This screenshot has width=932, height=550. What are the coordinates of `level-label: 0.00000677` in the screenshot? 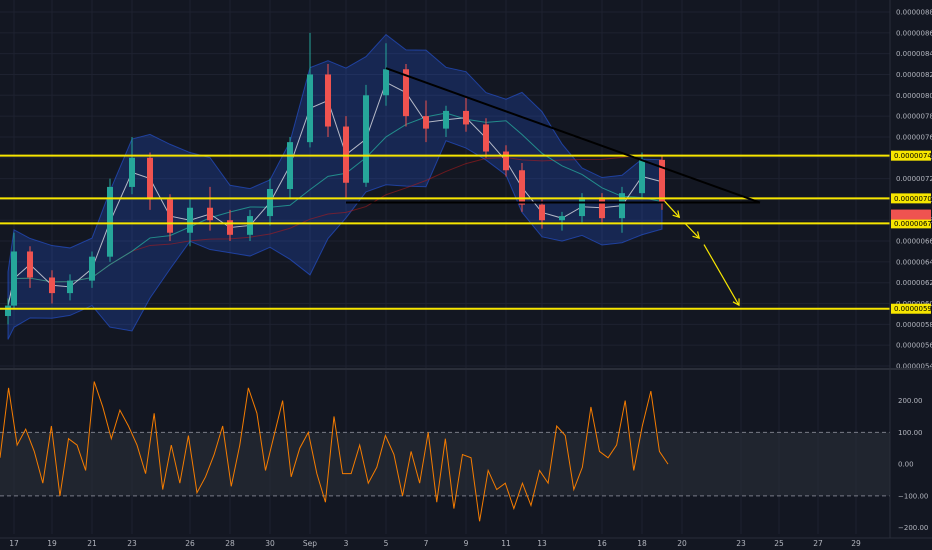 It's located at (913, 224).